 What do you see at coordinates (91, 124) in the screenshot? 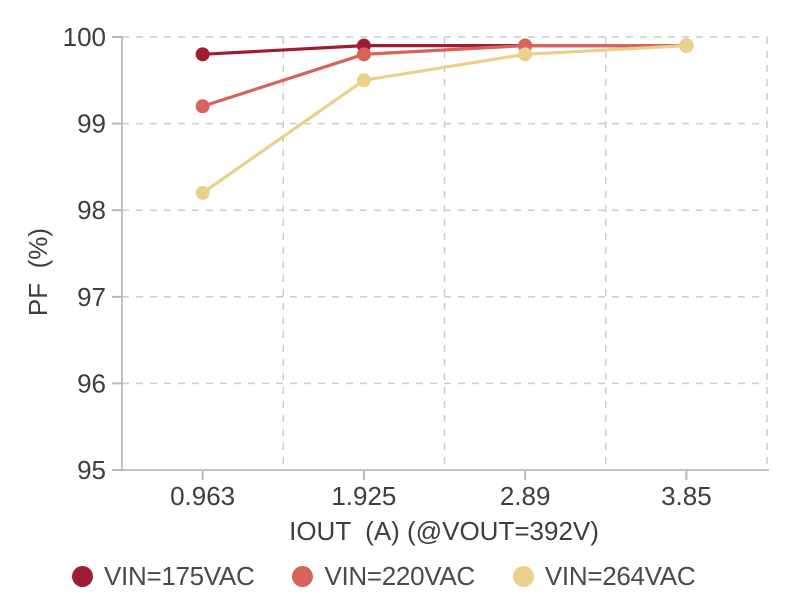
I see `y-tick-label: 99` at bounding box center [91, 124].